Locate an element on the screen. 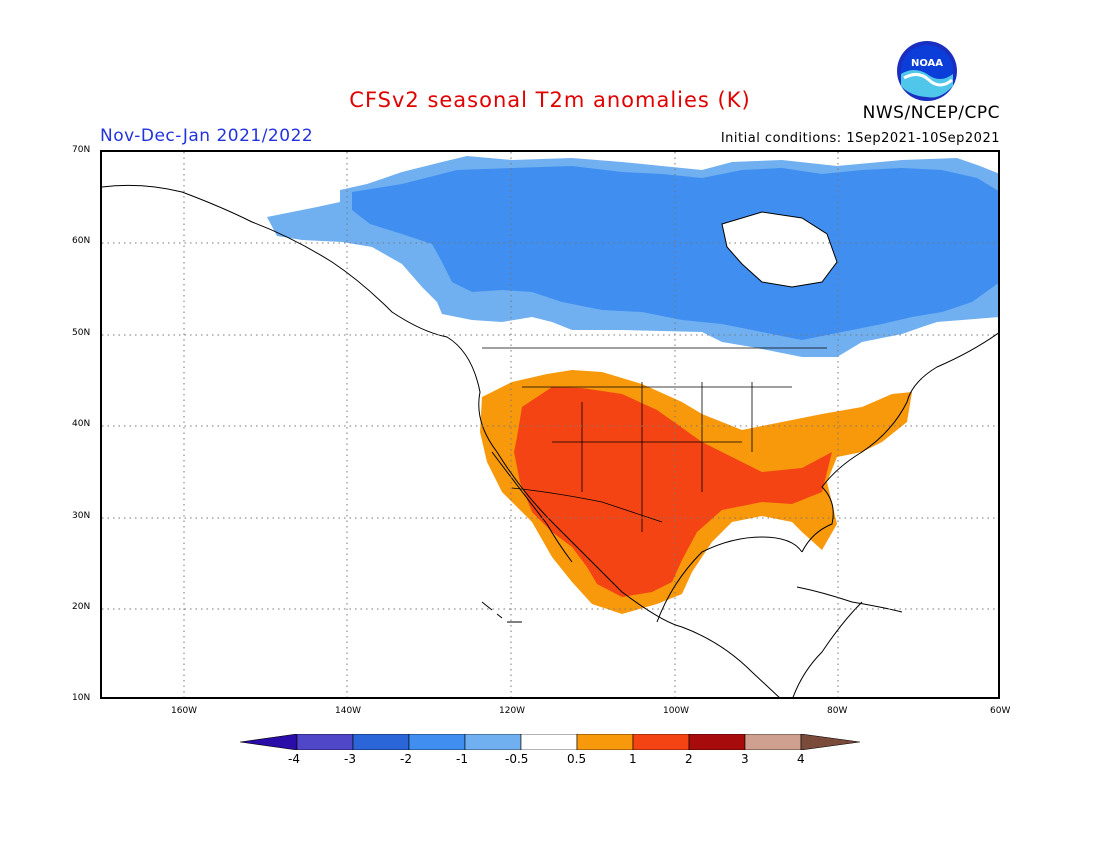 The image size is (1100, 850). colorbar-label: 2 is located at coordinates (689, 759).